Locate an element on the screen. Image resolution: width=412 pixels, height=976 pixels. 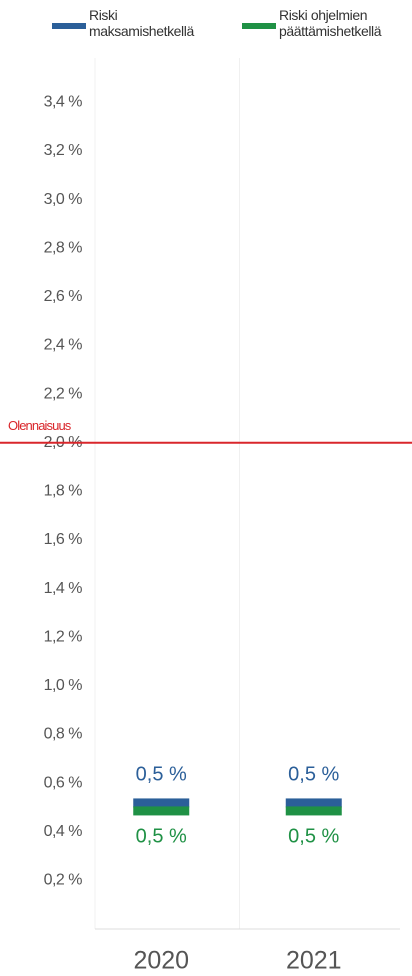
y-tick-label: 1,6 % is located at coordinates (63, 539).